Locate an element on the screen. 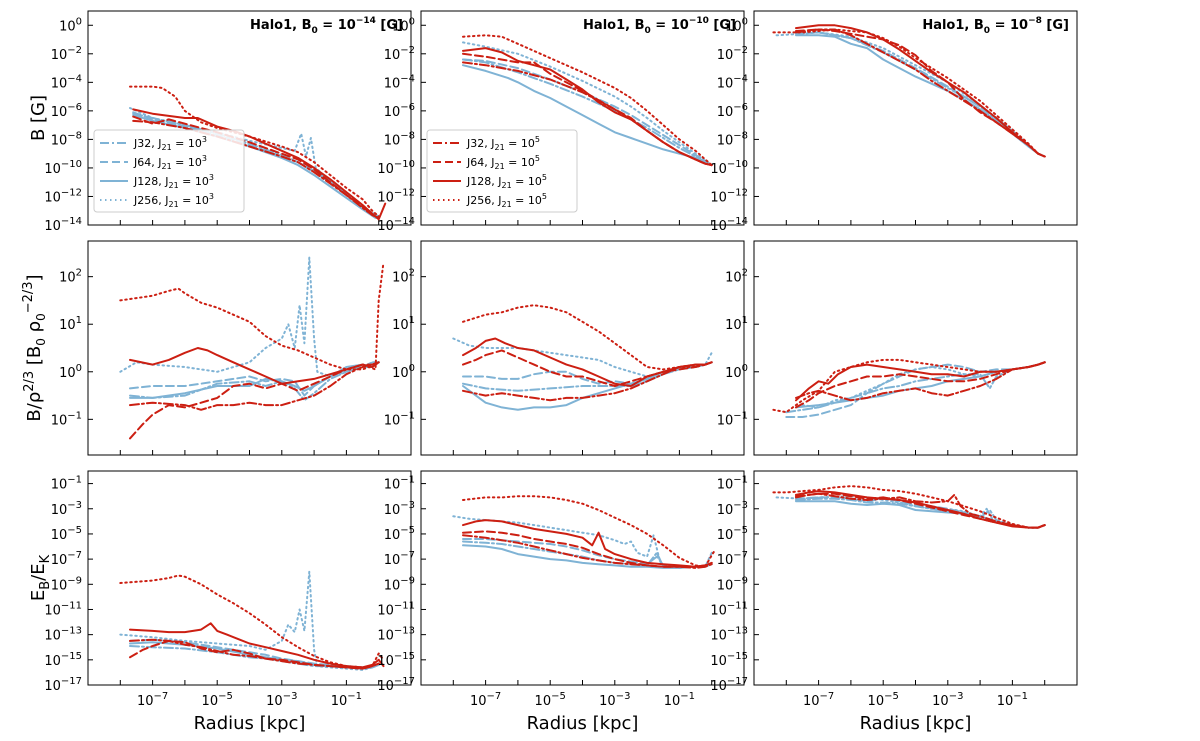  legend-label: J64, J21 = 105 is located at coordinates (503, 162).